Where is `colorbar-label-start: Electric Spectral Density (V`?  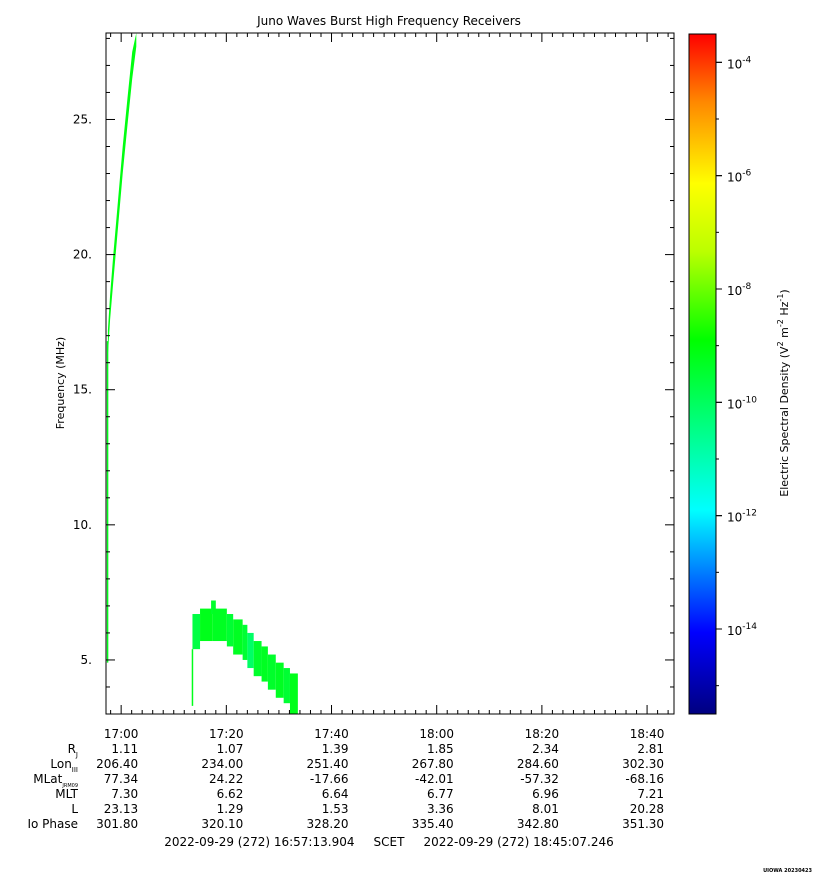
colorbar-label-start: Electric Spectral Density (V is located at coordinates (784, 421).